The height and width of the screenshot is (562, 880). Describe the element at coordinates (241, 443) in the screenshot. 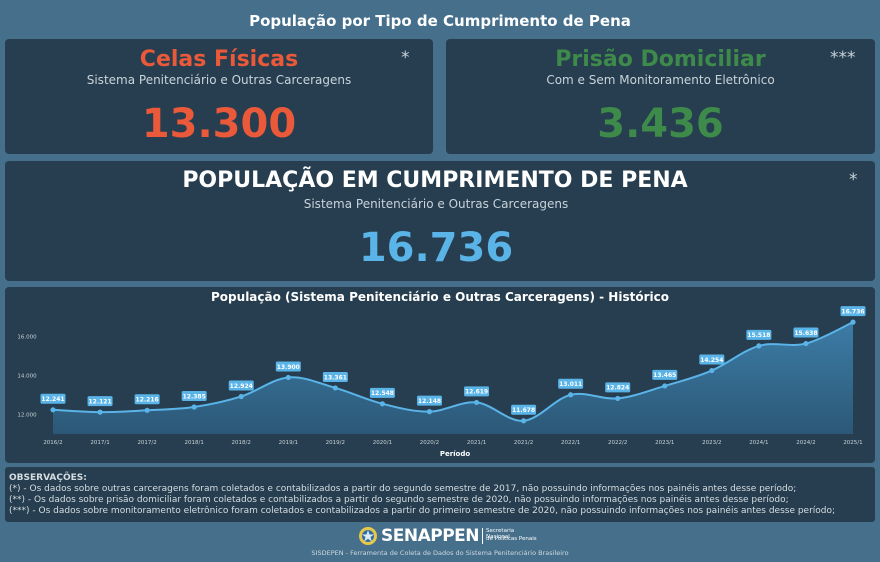

I see `x-tick-label: 2018/2` at that location.